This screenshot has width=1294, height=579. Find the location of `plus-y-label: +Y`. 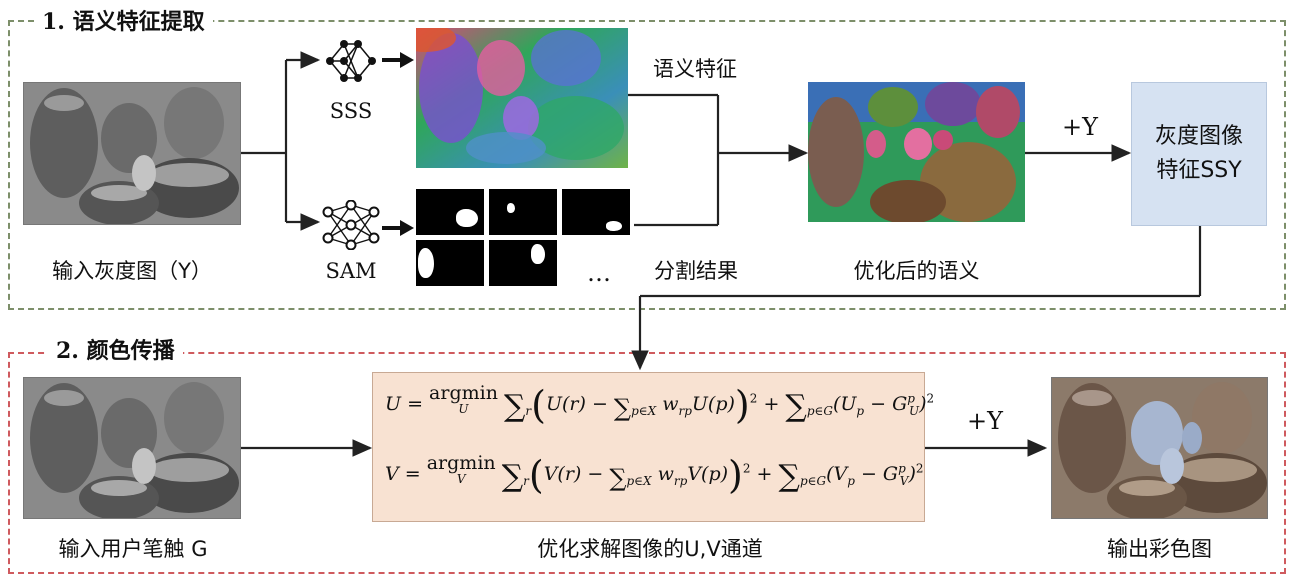

plus-y-label: +Y is located at coordinates (1080, 127).